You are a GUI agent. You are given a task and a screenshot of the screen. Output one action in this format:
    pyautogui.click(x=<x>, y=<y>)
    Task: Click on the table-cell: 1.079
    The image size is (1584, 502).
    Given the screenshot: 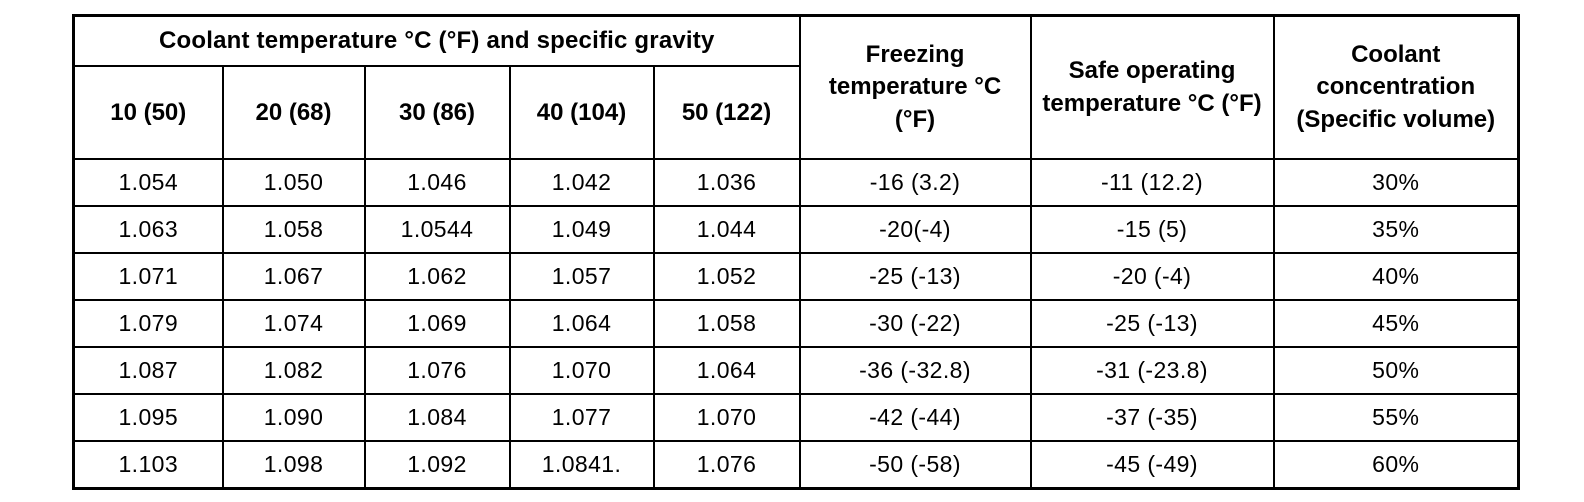 What is the action you would take?
    pyautogui.click(x=148, y=323)
    